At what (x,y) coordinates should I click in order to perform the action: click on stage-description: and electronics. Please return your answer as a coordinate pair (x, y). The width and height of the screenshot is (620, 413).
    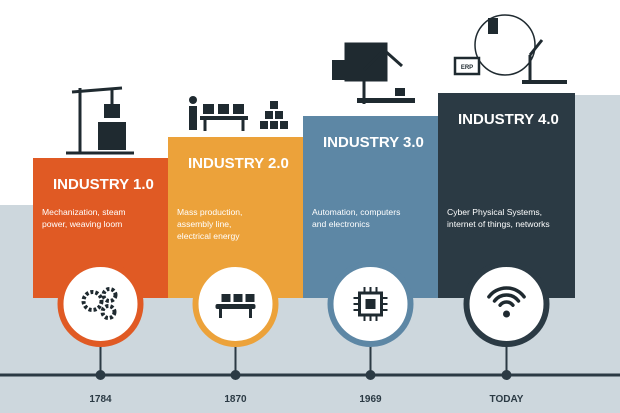
    Looking at the image, I should click on (341, 224).